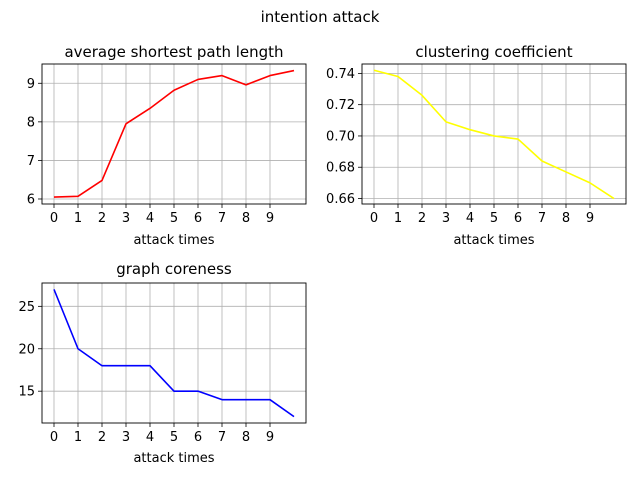 The height and width of the screenshot is (484, 640). Describe the element at coordinates (493, 52) in the screenshot. I see `subplot-title: clustering coefficient` at that location.